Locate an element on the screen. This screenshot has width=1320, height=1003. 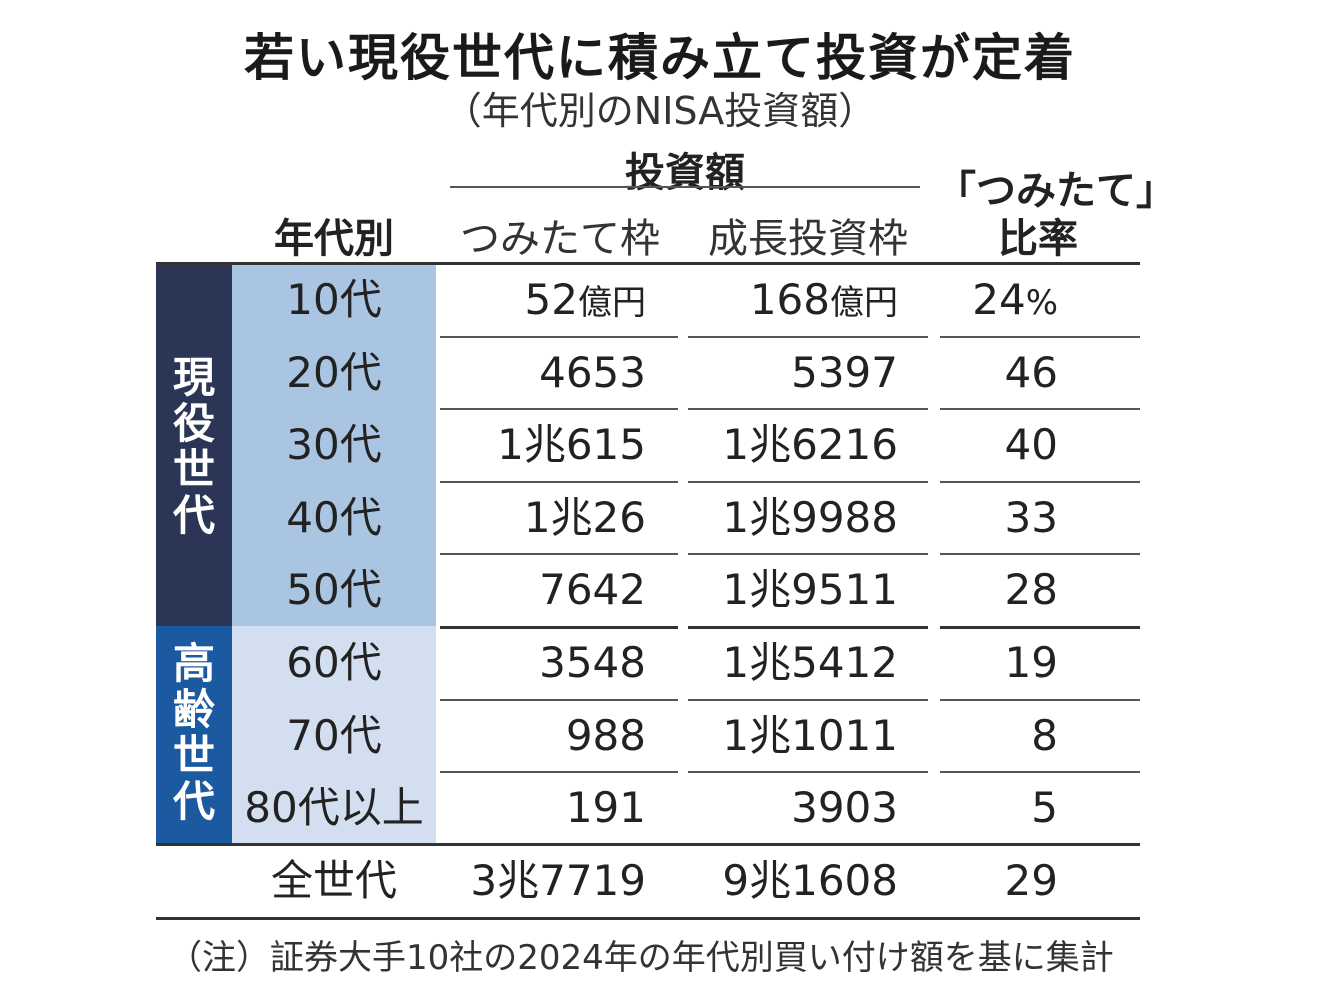
tsumitate-cell: 7642 is located at coordinates (543, 590).